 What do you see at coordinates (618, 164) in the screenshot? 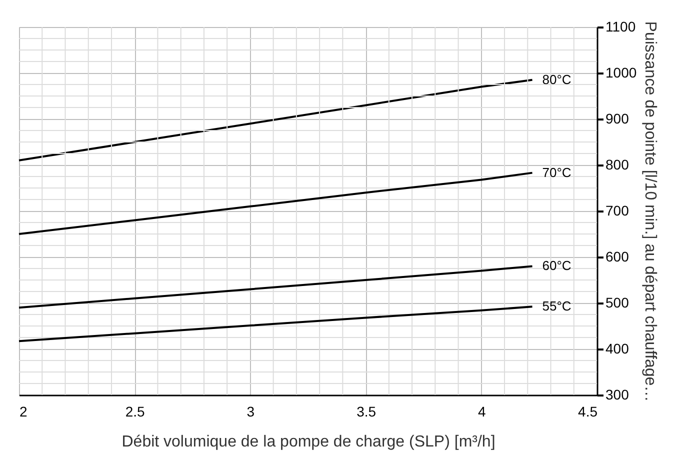
I see `y-tick-label: 800` at bounding box center [618, 164].